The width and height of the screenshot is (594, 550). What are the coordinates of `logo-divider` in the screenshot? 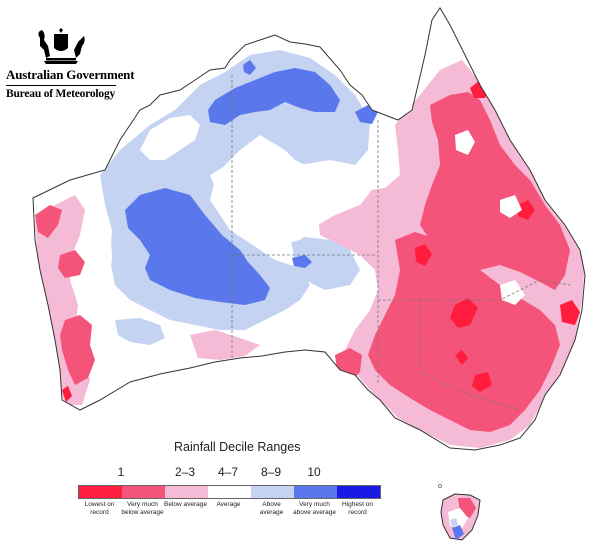 It's located at (61, 85).